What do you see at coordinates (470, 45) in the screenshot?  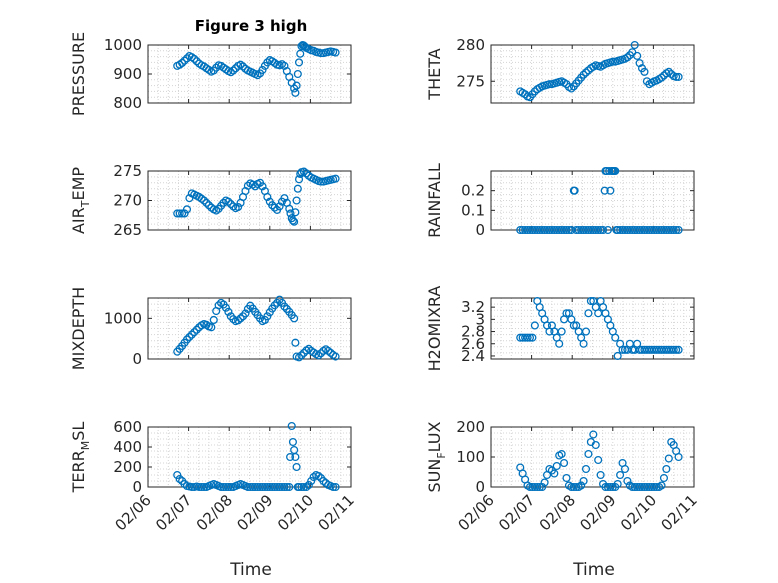 I see `y-tick-label: 280` at bounding box center [470, 45].